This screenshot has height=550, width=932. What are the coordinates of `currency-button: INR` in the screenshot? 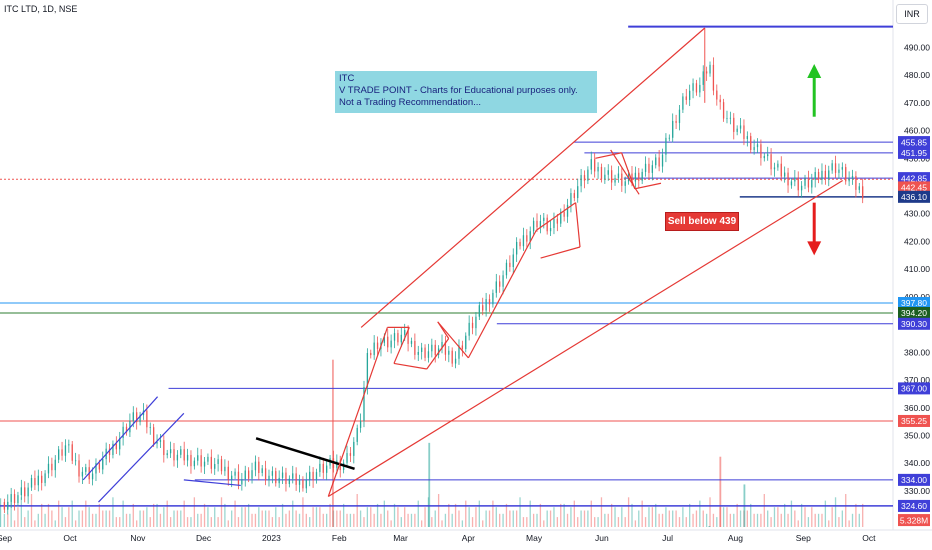 It's located at (912, 14).